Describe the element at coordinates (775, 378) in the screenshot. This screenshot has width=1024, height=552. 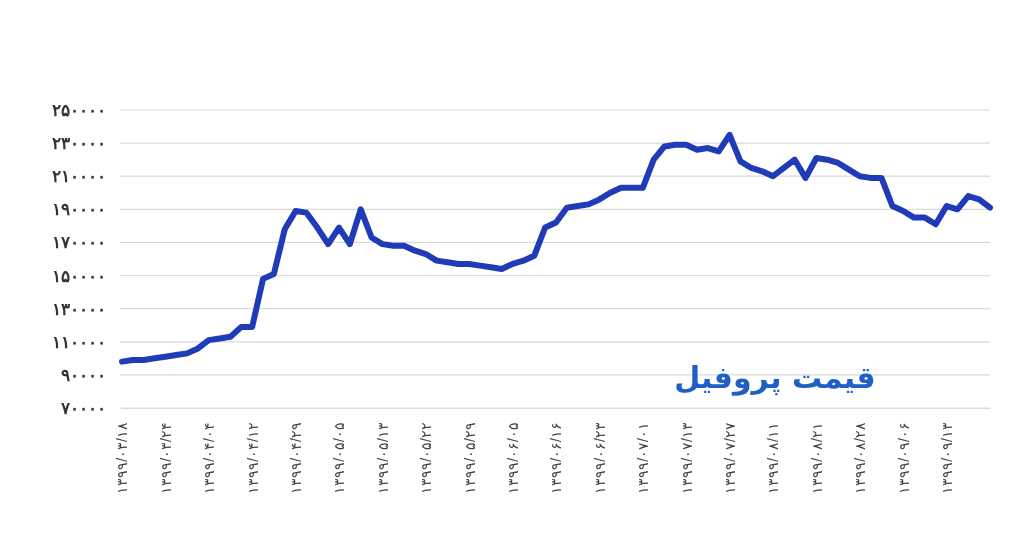
I see `text: قیمت پروفیل` at that location.